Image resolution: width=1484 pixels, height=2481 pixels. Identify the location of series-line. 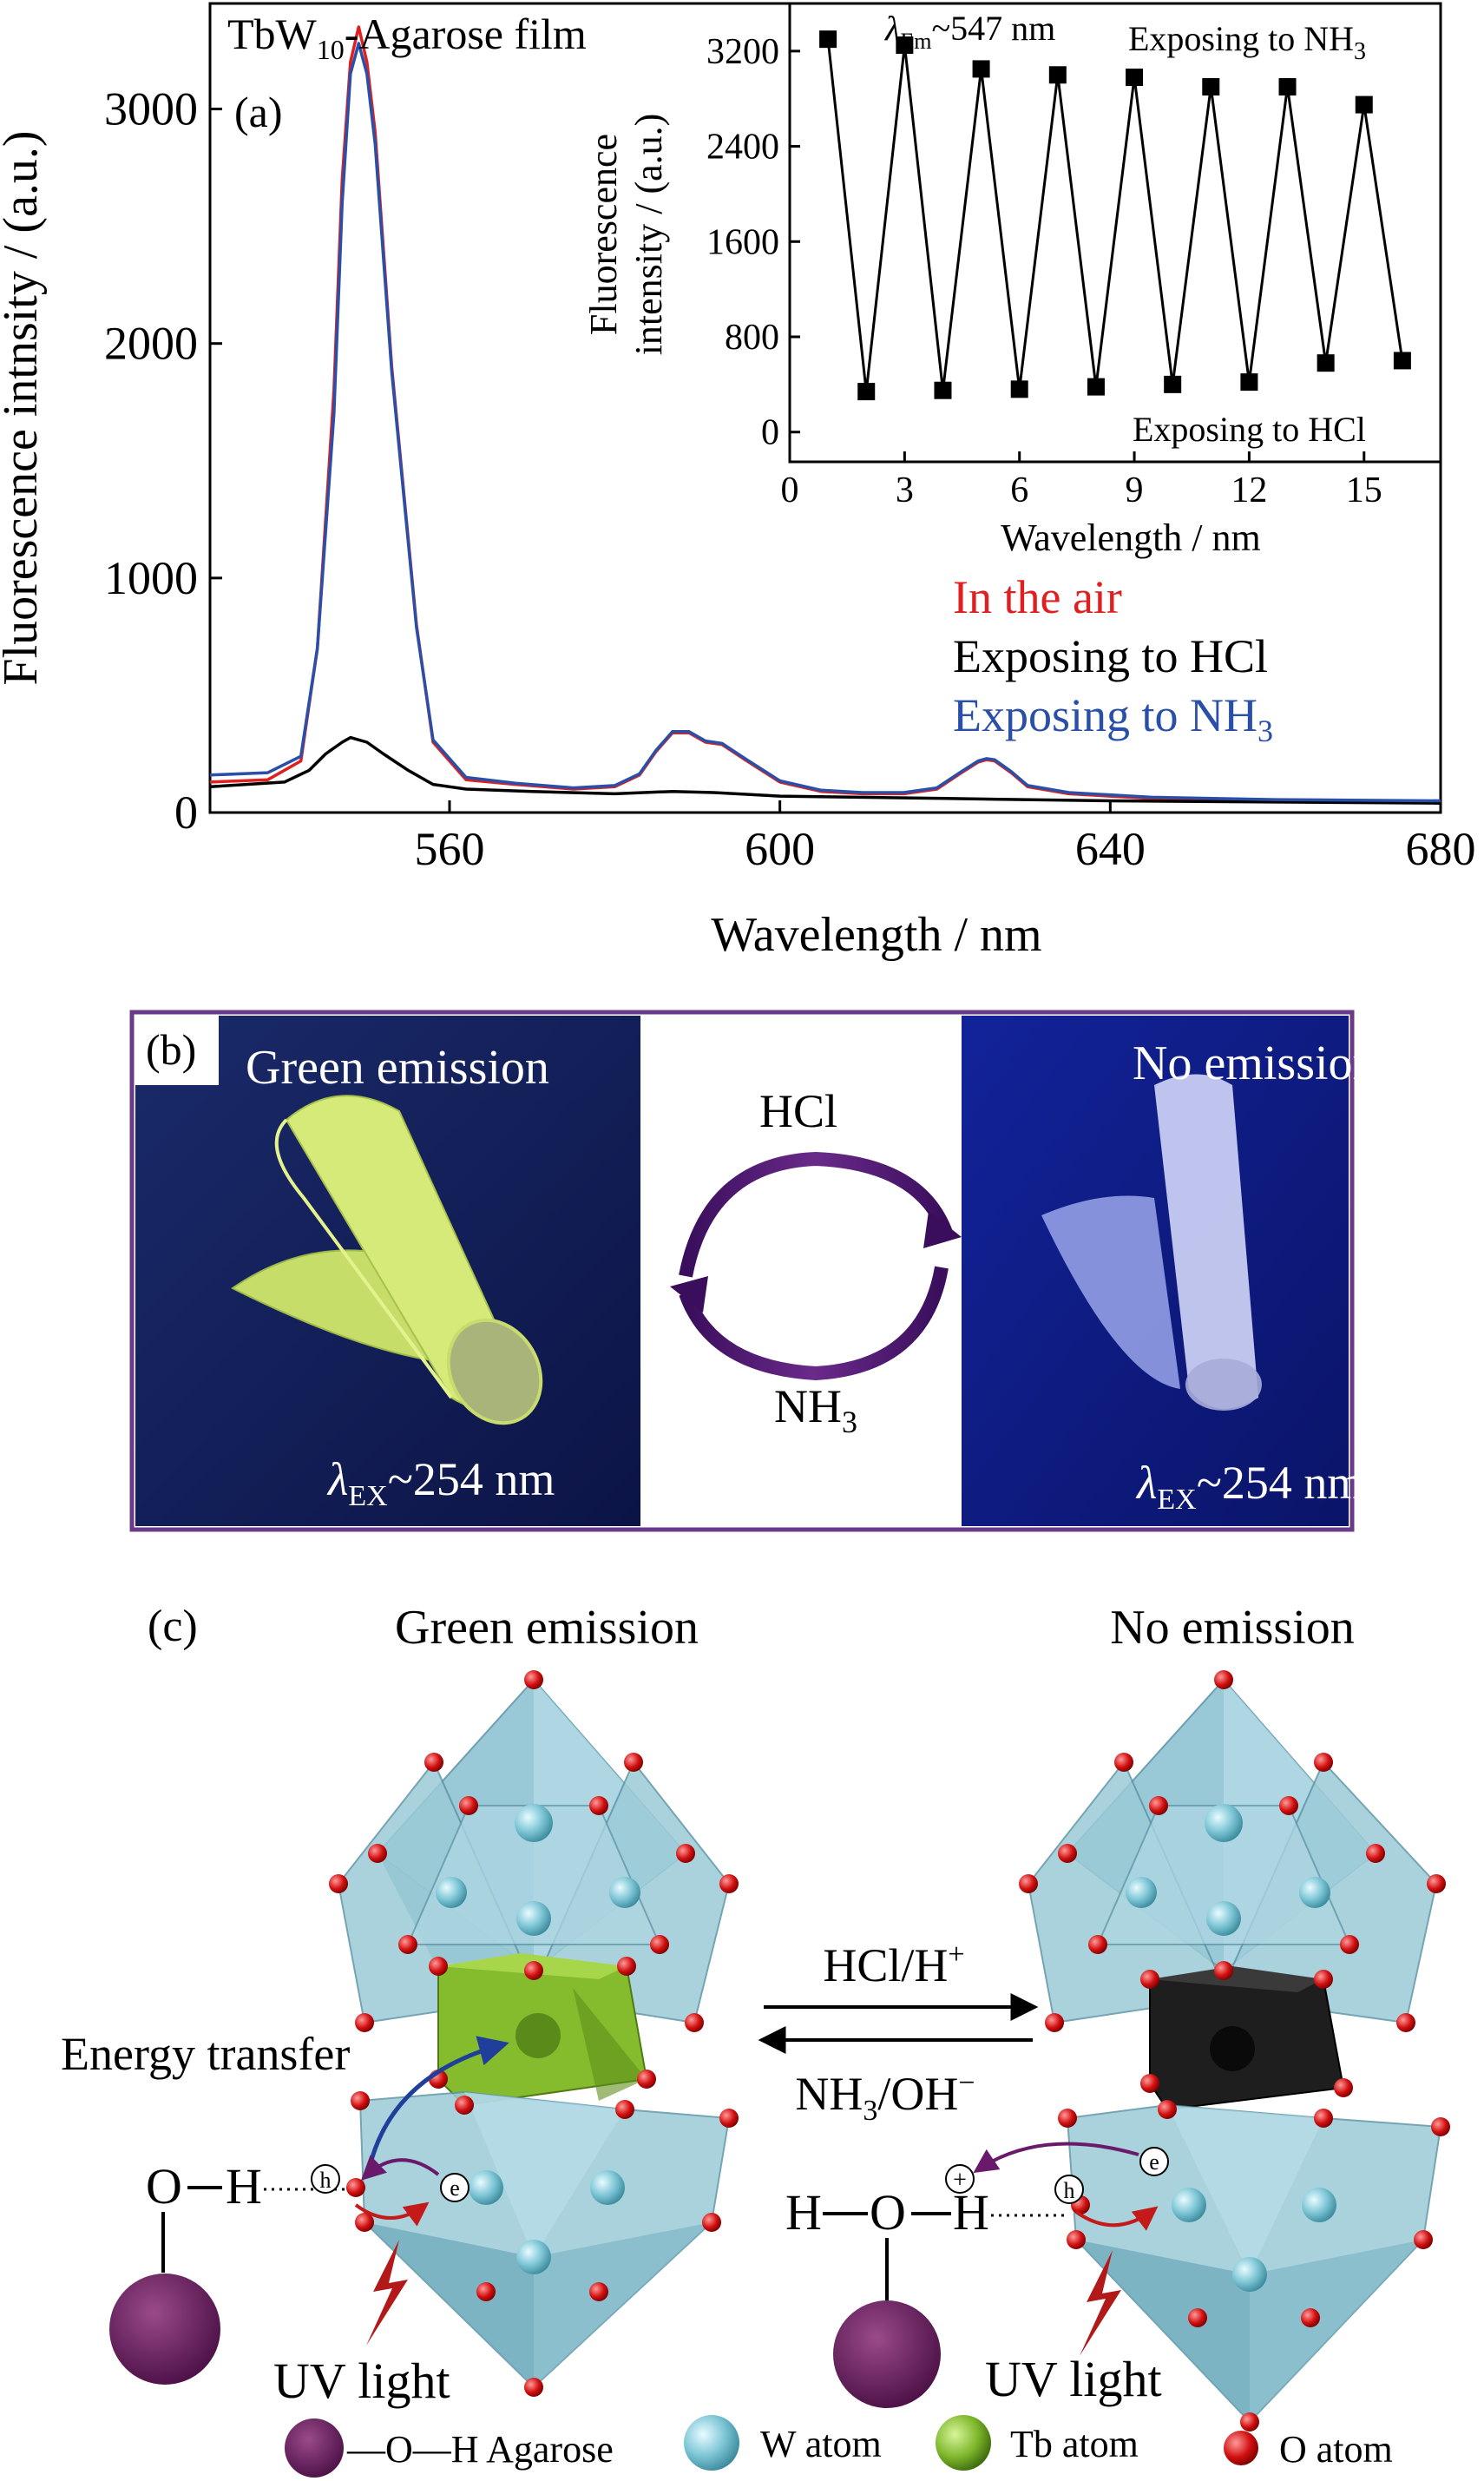
(825, 770).